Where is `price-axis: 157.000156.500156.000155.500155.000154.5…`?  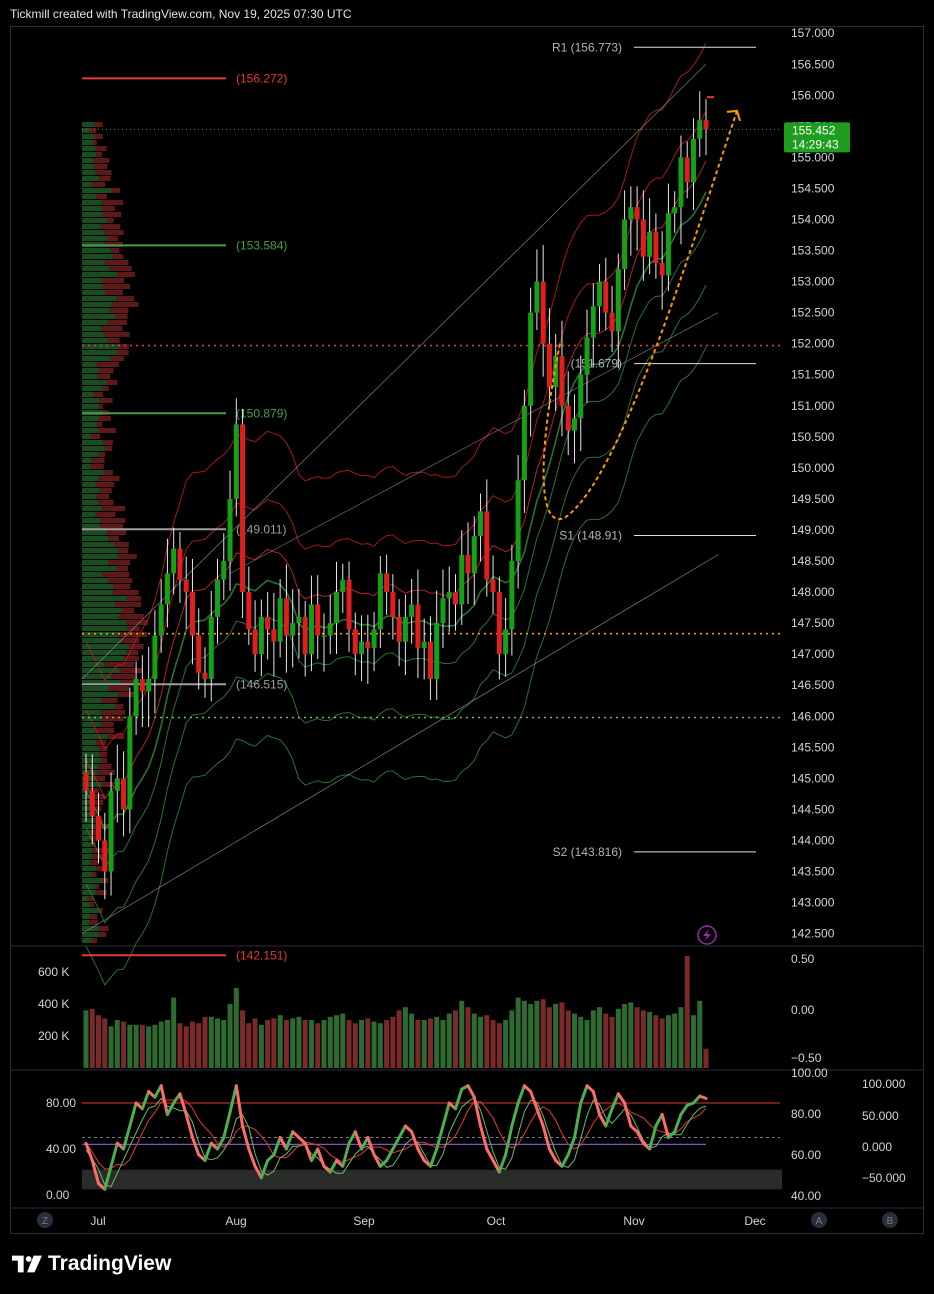 price-axis: 157.000156.500156.000155.500155.000154.5… is located at coordinates (778, 483).